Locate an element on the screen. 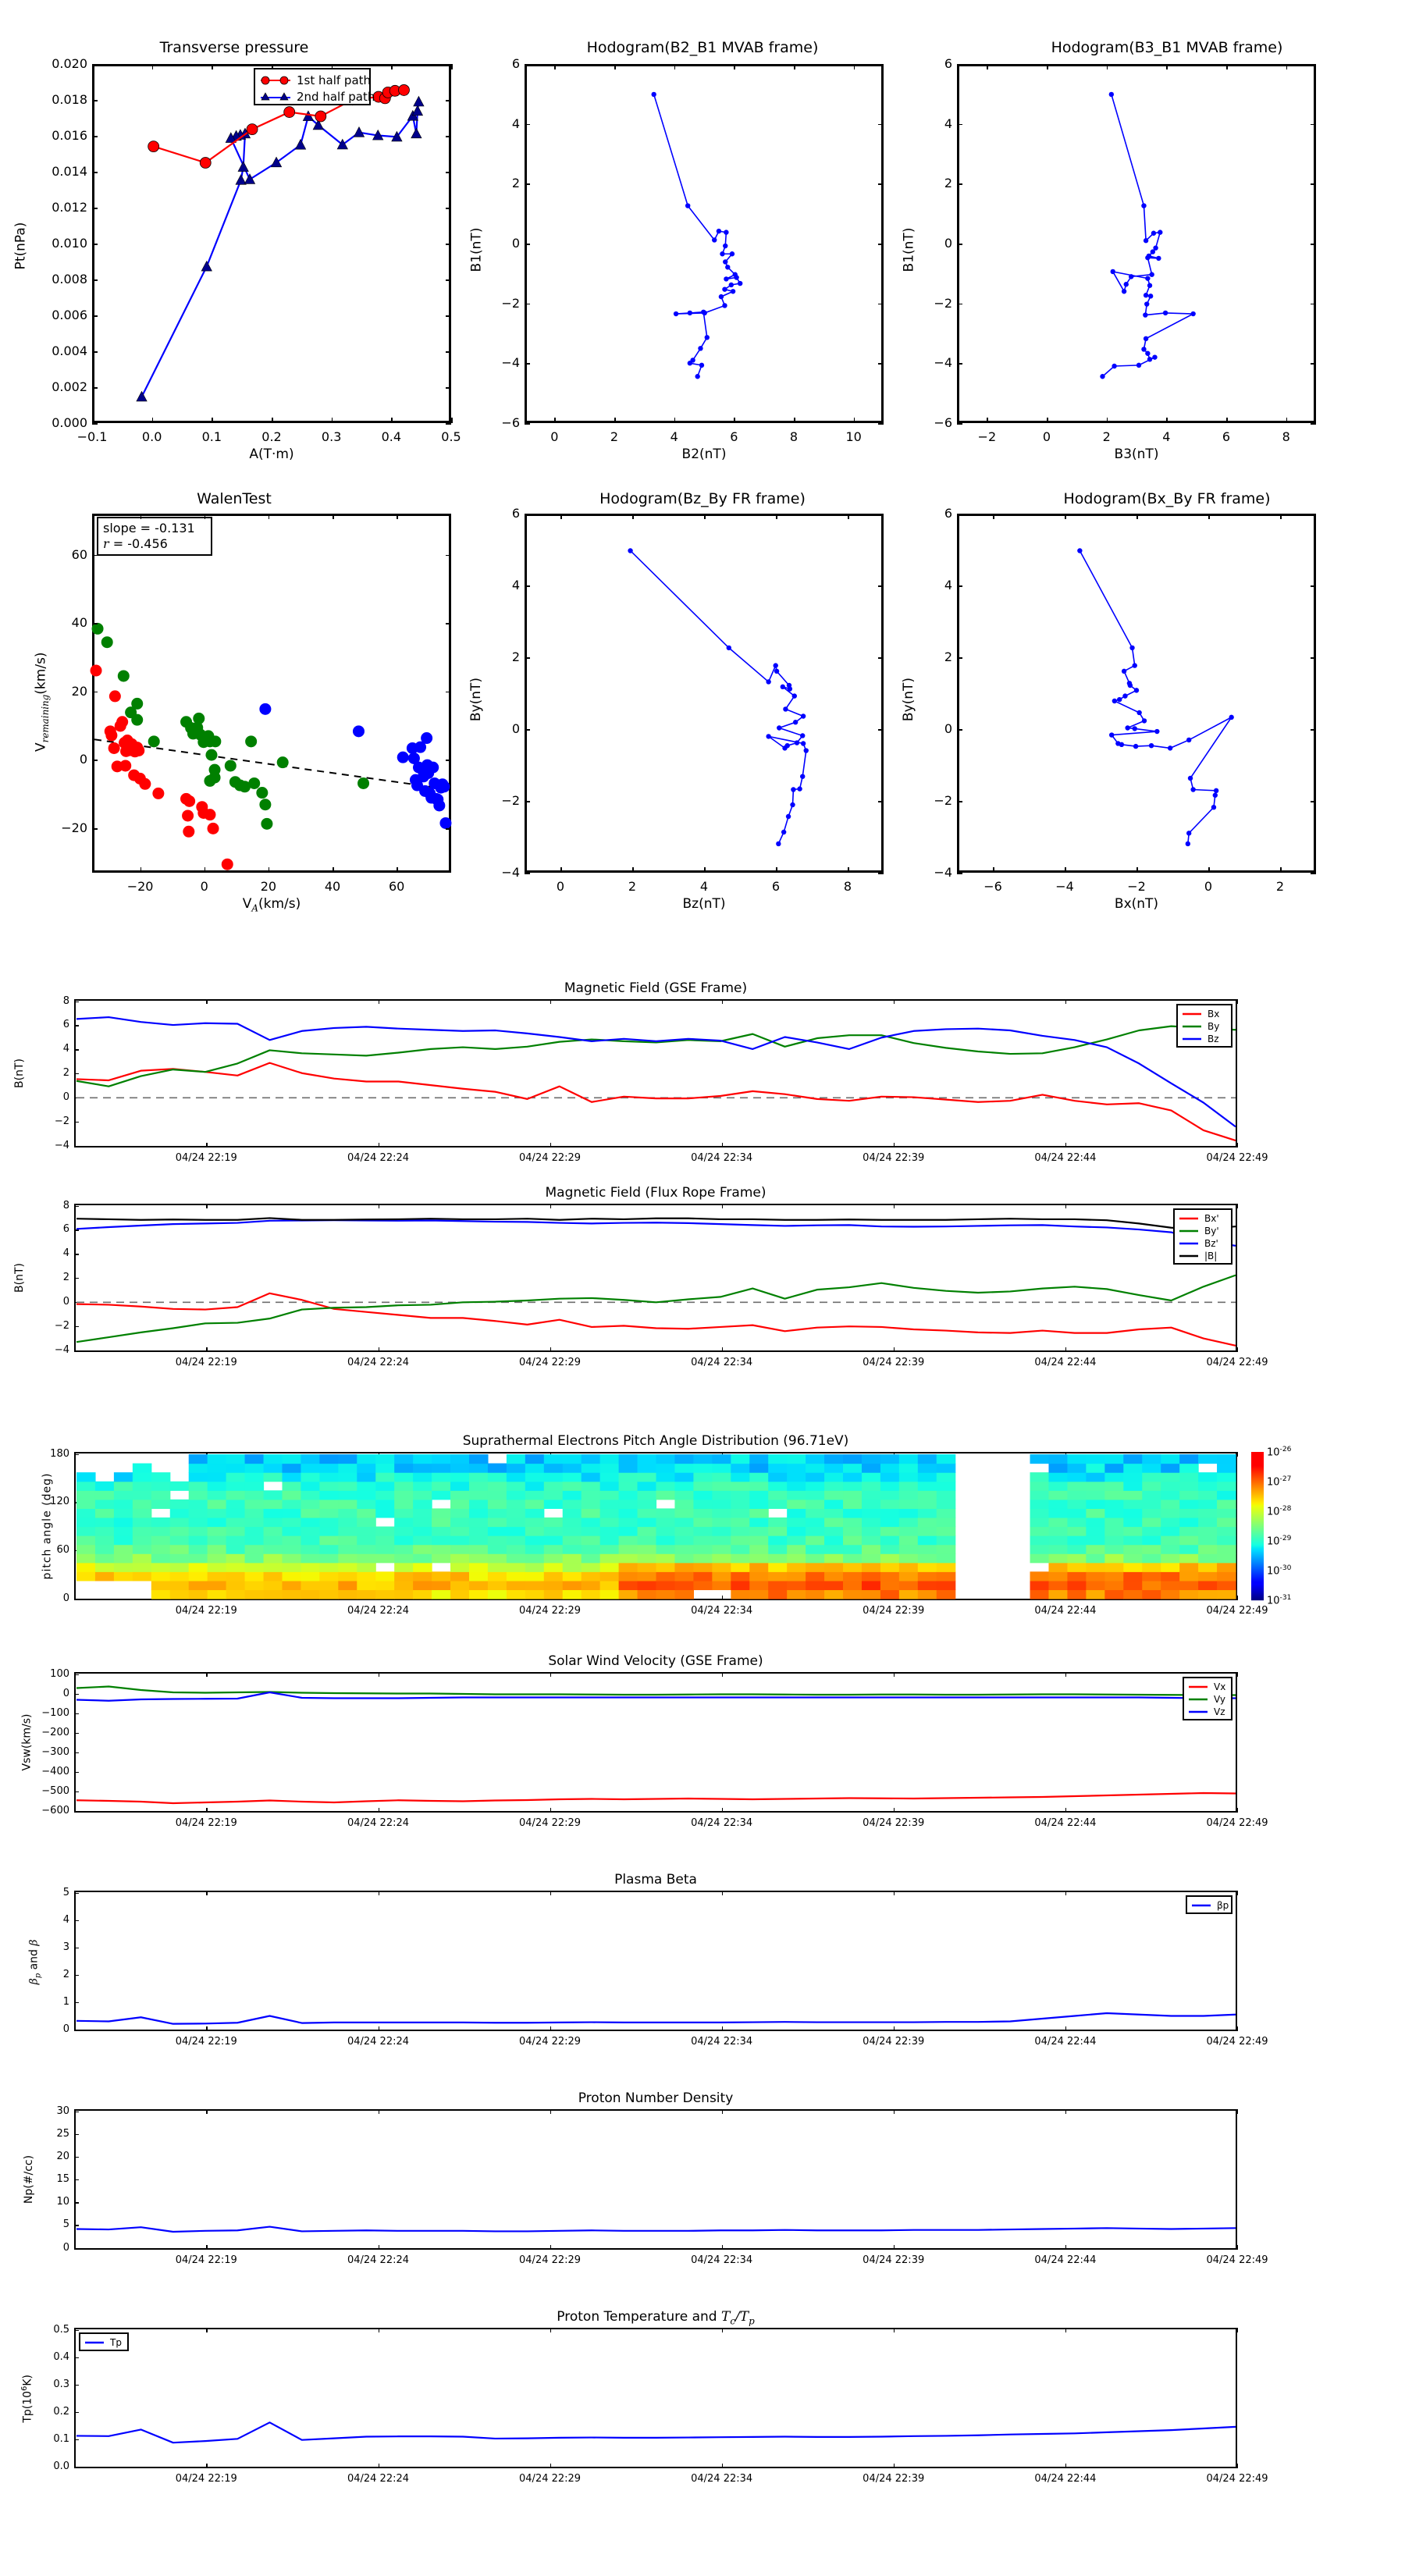 The height and width of the screenshot is (2576, 1405). x-tick-label: −0.1 is located at coordinates (92, 436).